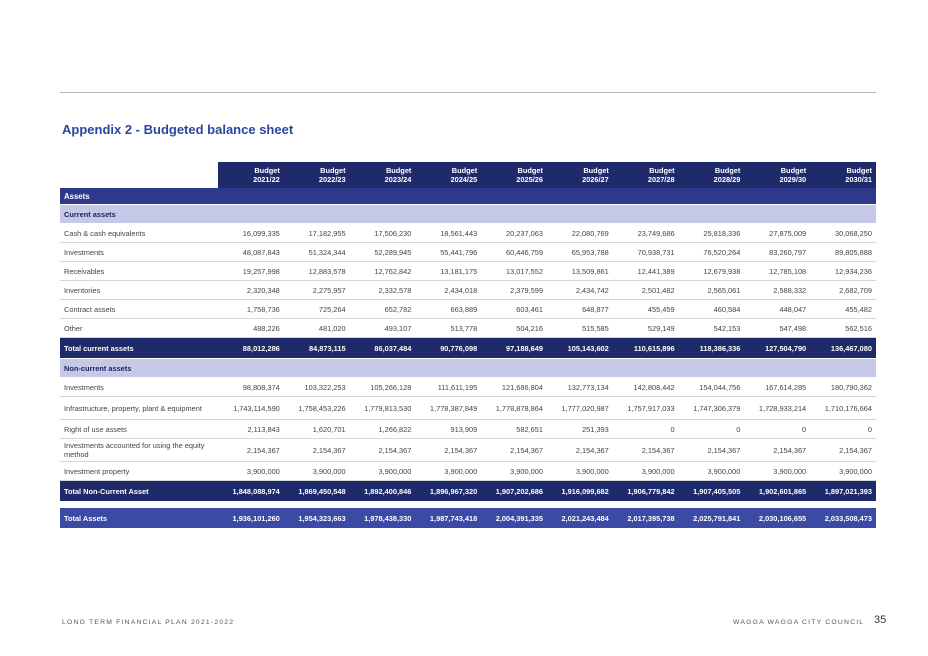  I want to click on header-year-label: 2030/31, so click(858, 179).